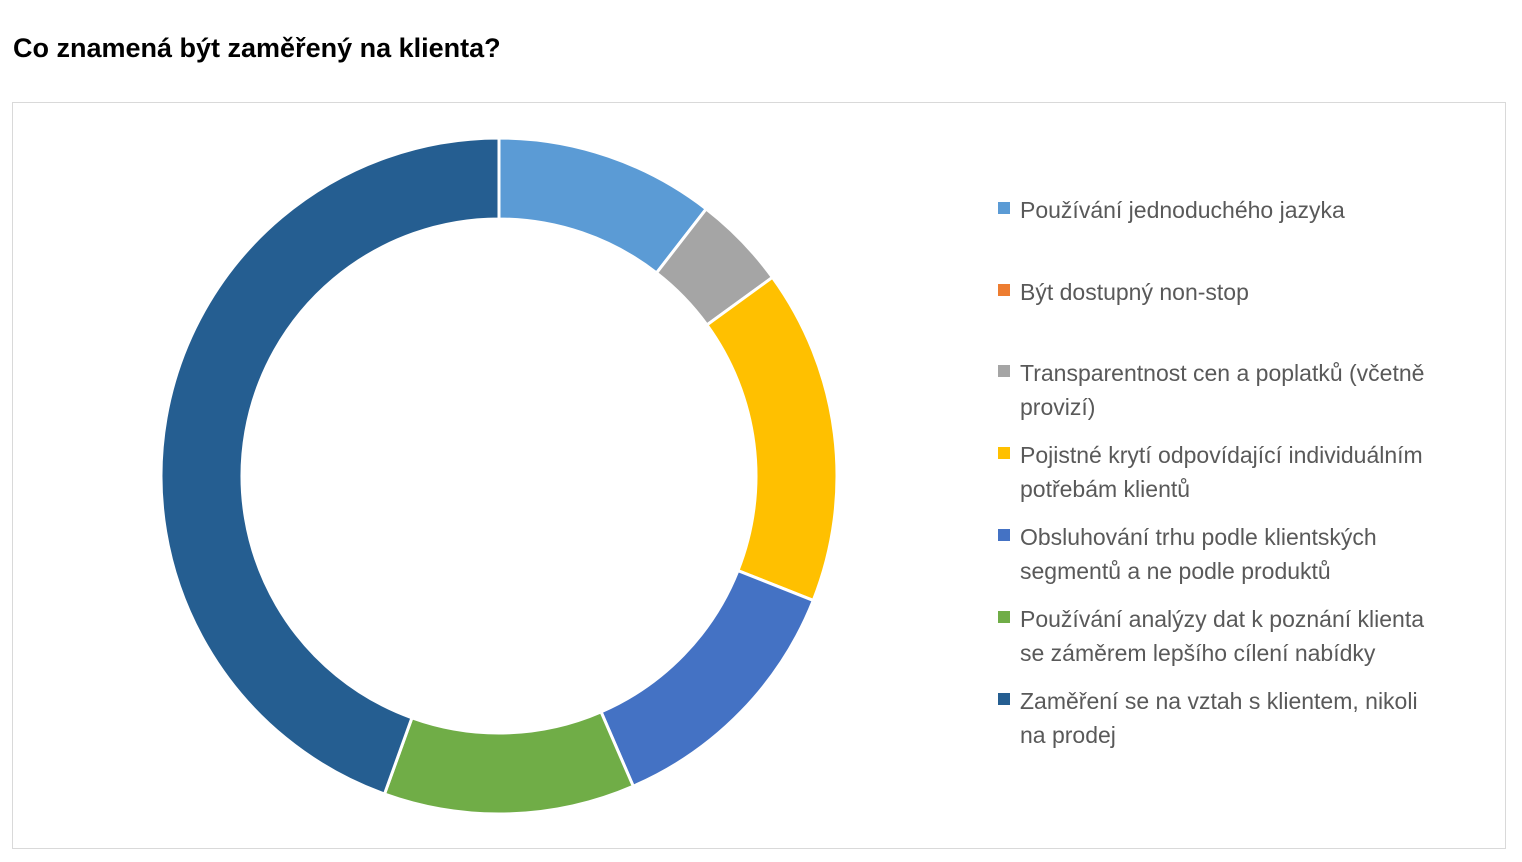 Image resolution: width=1522 pixels, height=862 pixels. I want to click on legend-label: Být dostupný non-stop, so click(1255, 292).